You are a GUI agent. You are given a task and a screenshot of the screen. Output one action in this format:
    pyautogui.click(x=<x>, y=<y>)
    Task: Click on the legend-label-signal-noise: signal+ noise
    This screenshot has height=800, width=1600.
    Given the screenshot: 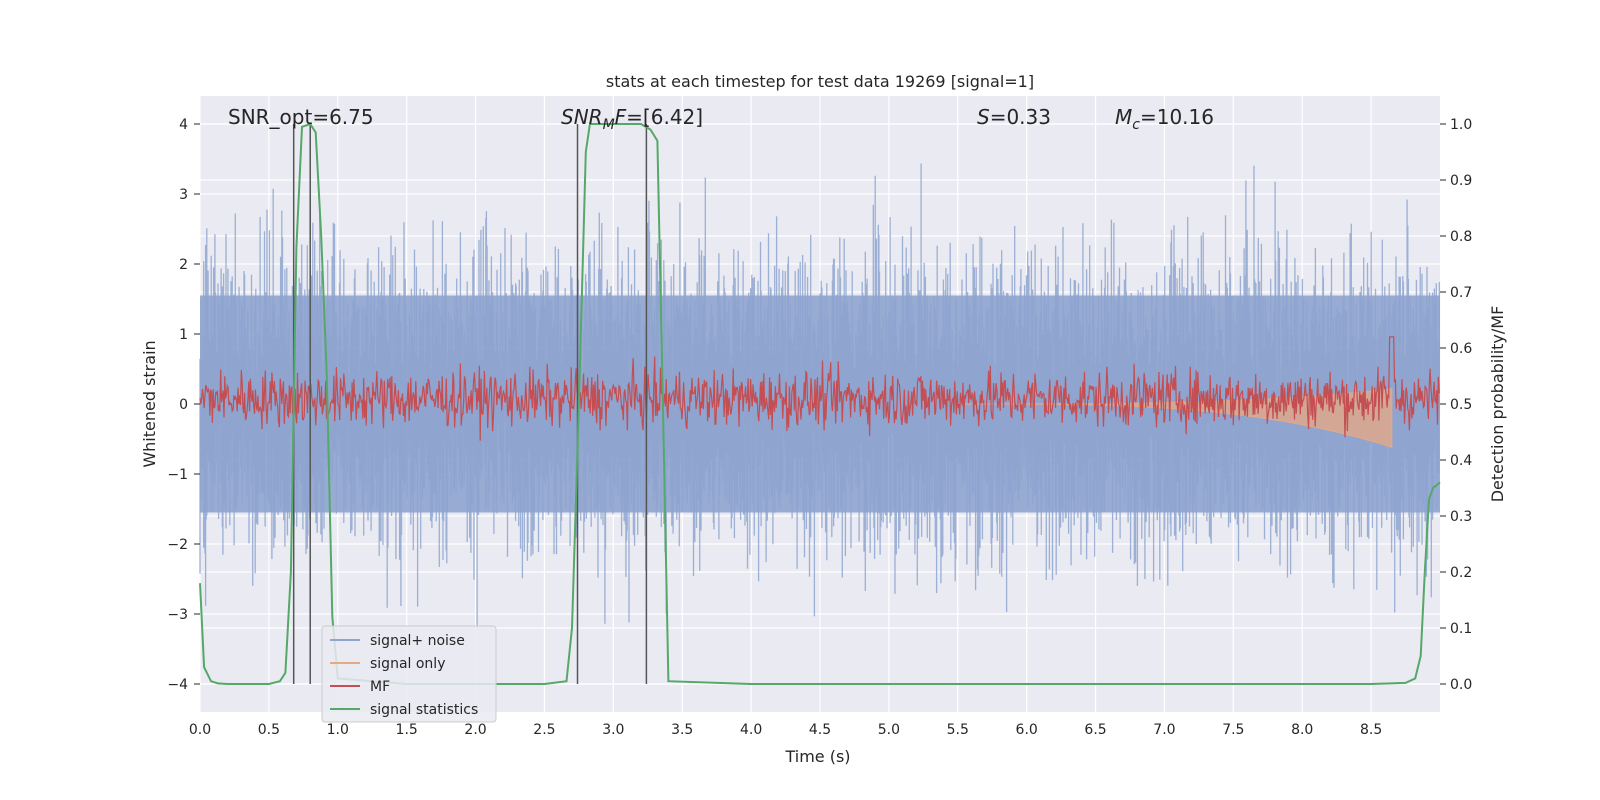 What is the action you would take?
    pyautogui.click(x=417, y=641)
    